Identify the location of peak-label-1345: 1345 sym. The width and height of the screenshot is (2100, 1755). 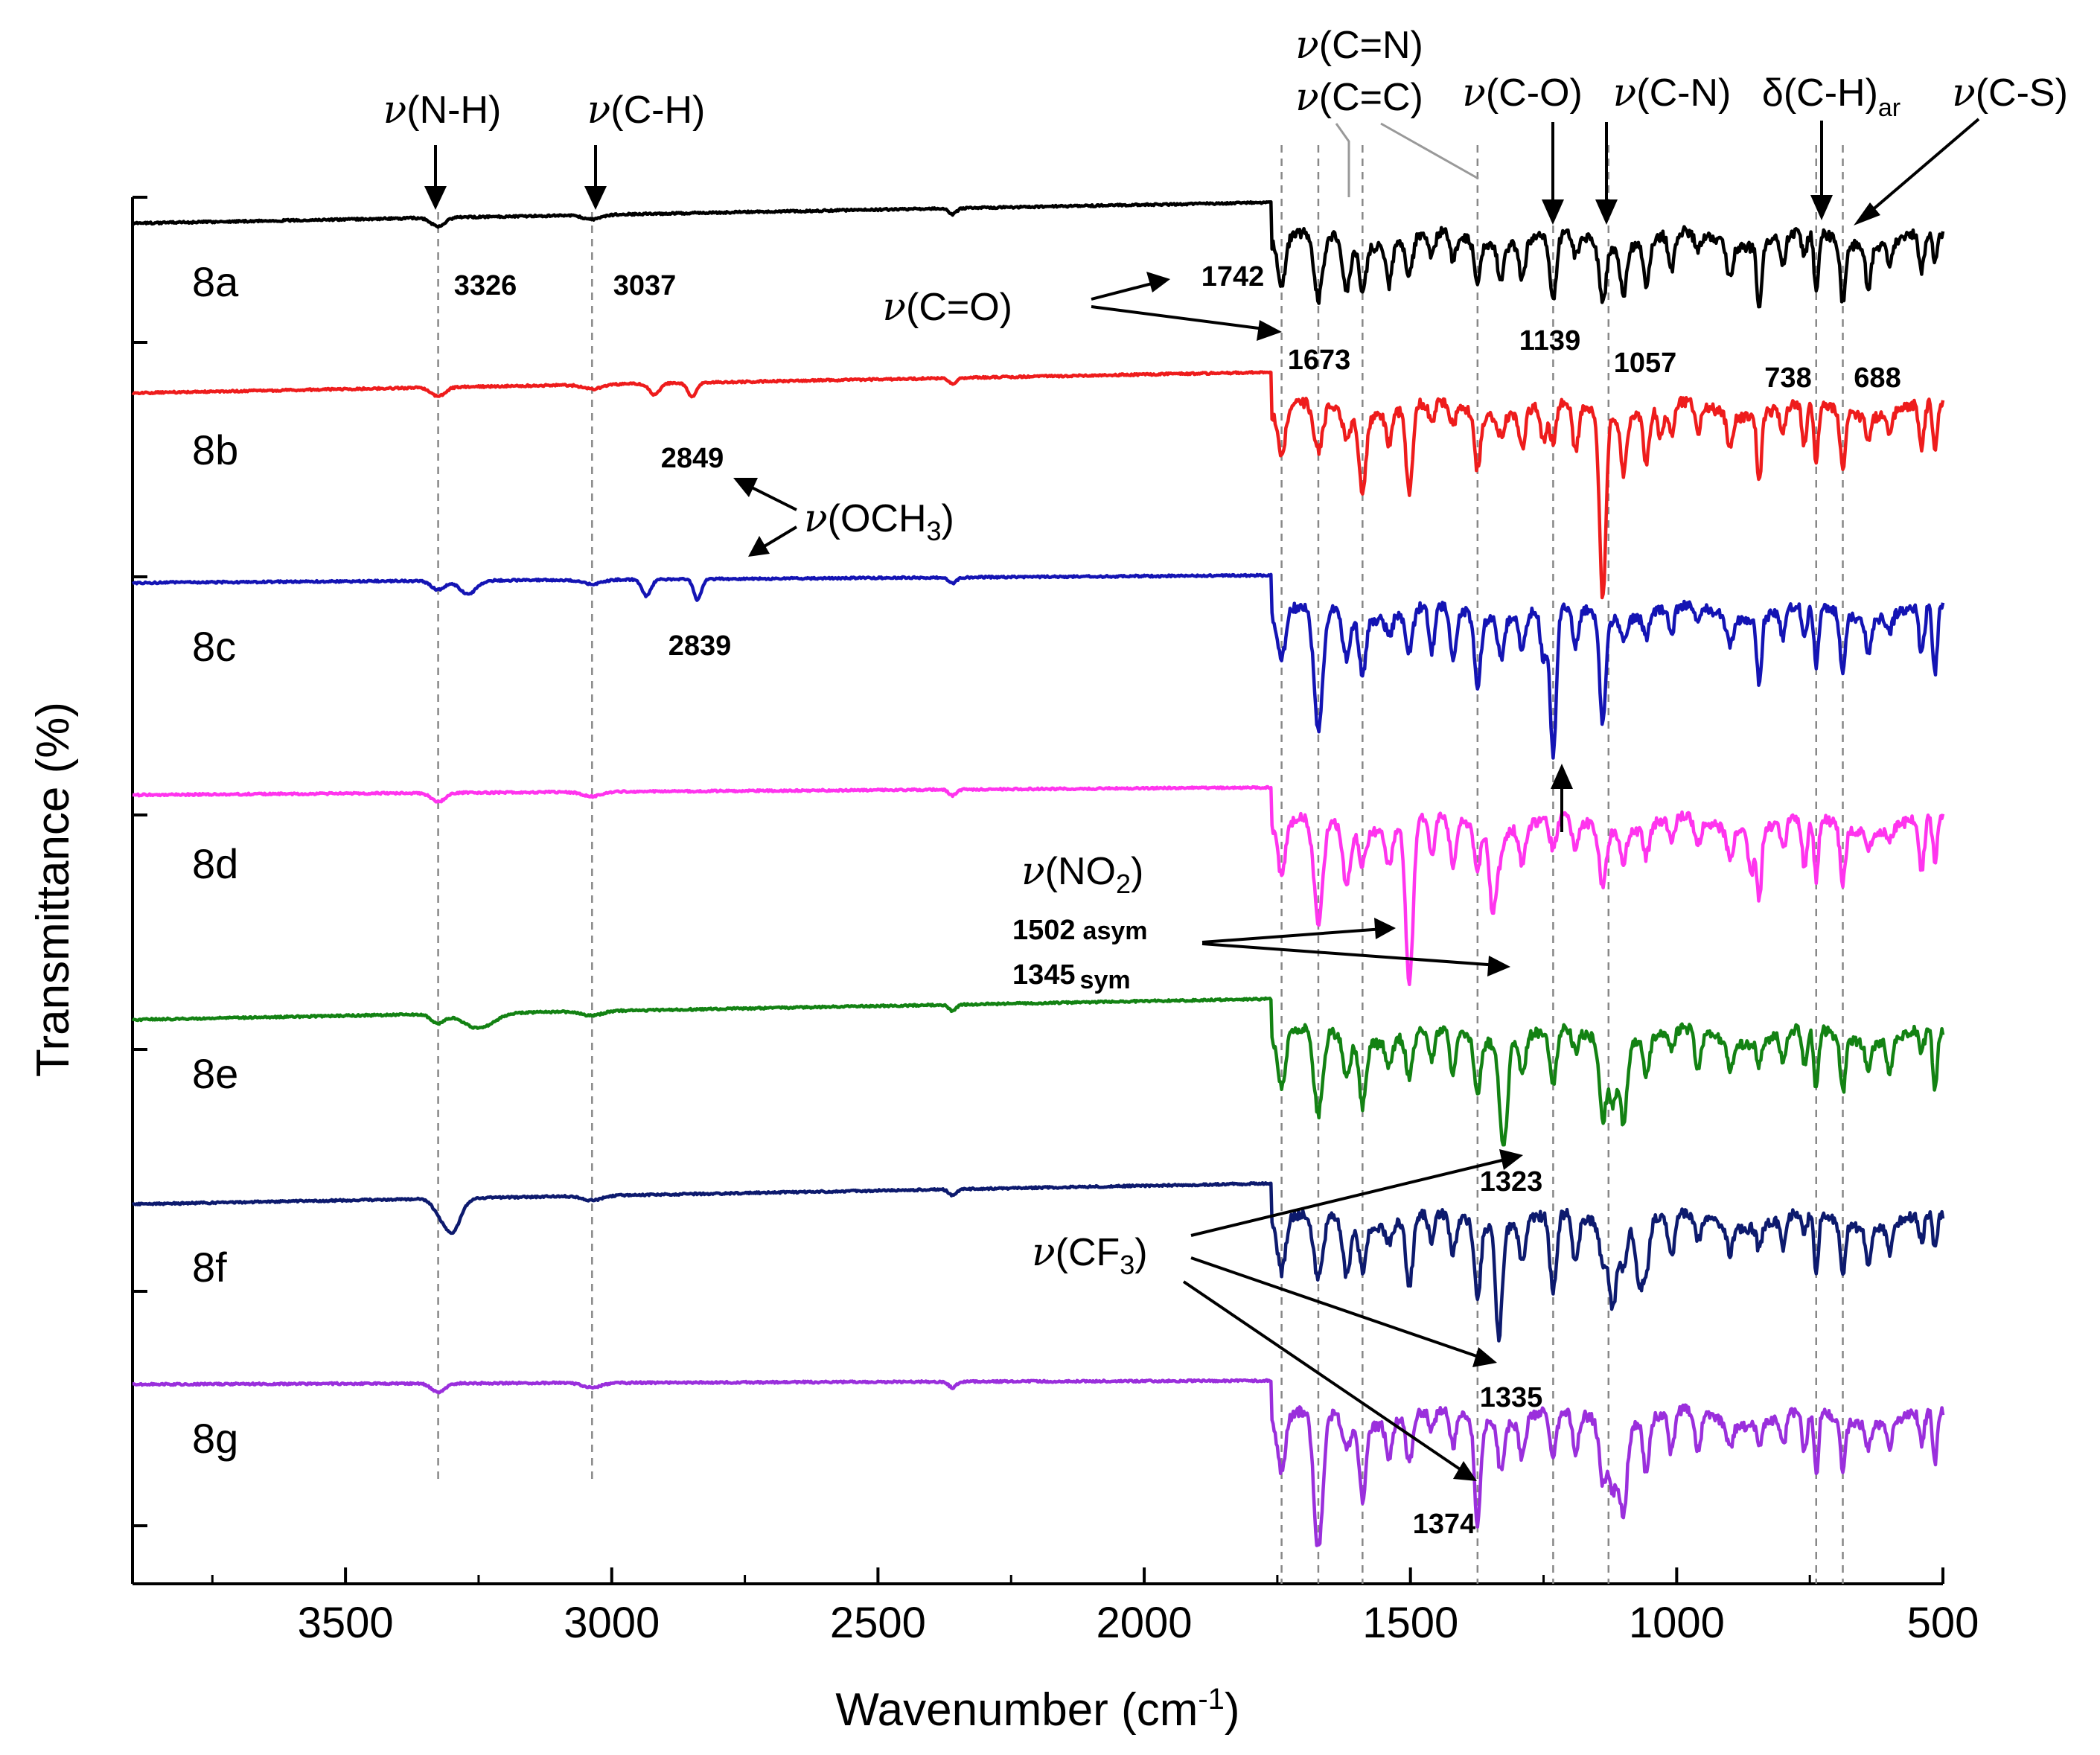
(1071, 976).